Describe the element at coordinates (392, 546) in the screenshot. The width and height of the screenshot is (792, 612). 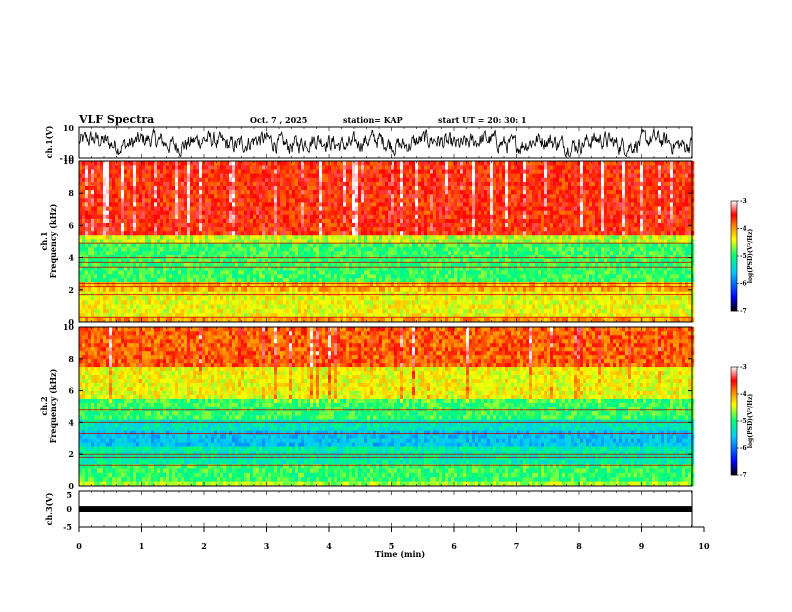
I see `time-tick-label-5: 5` at that location.